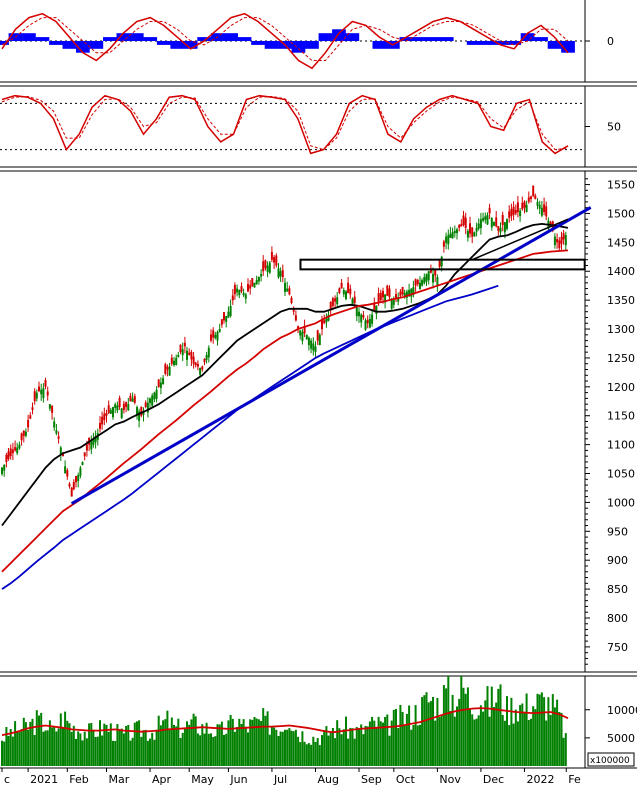  What do you see at coordinates (617, 531) in the screenshot?
I see `price-y-tick-label: 950` at bounding box center [617, 531].